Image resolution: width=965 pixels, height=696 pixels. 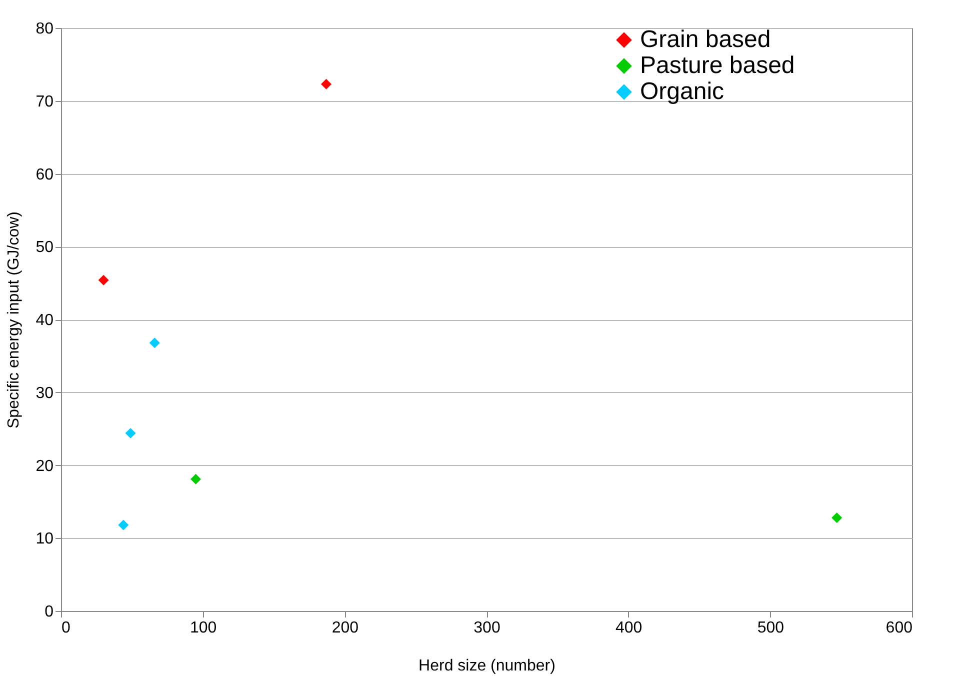 I want to click on y-tick-label: 80, so click(x=45, y=29).